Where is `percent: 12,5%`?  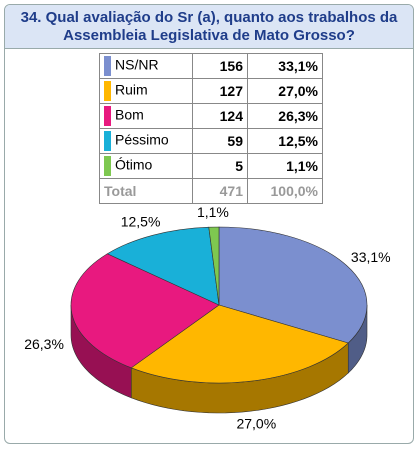 percent: 12,5% is located at coordinates (285, 141).